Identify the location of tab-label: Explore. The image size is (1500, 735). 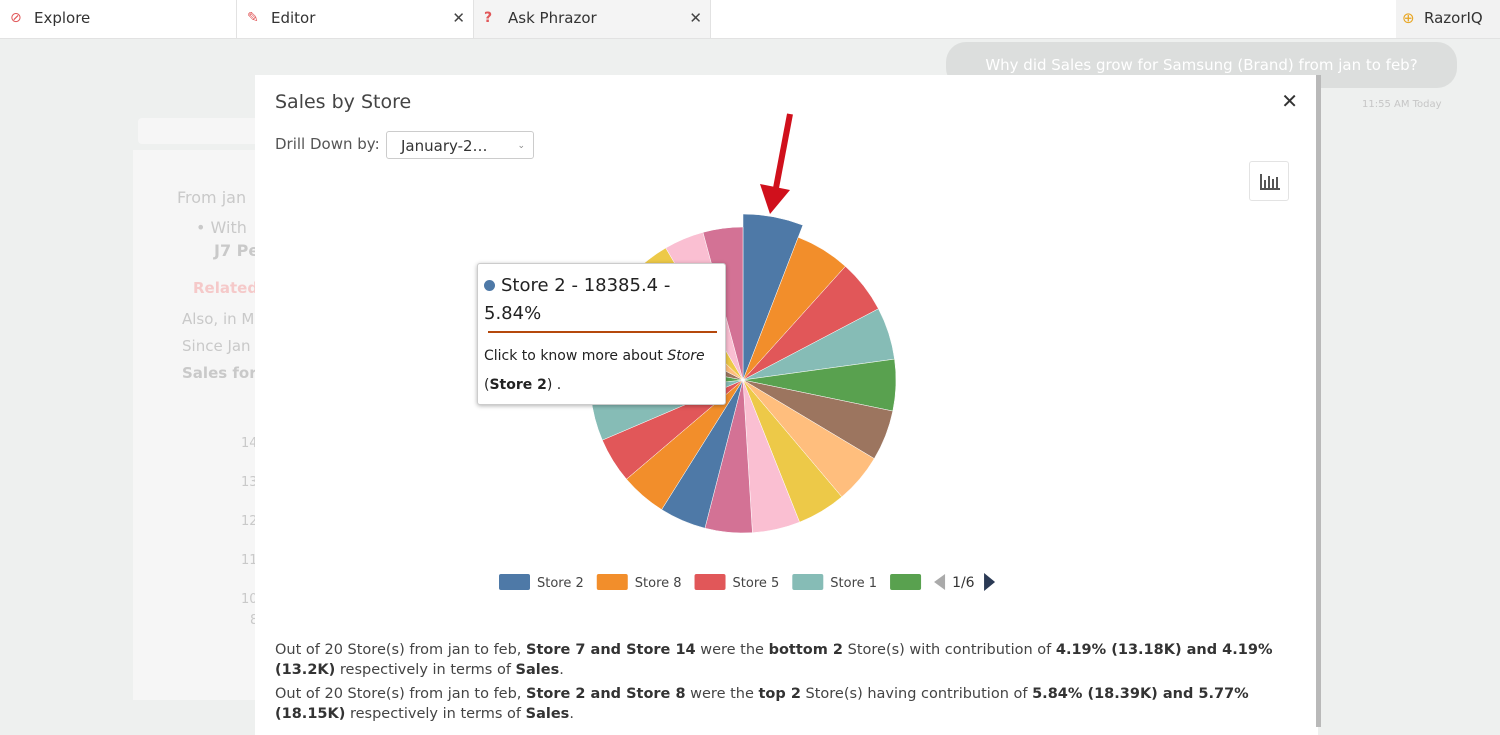
(62, 18).